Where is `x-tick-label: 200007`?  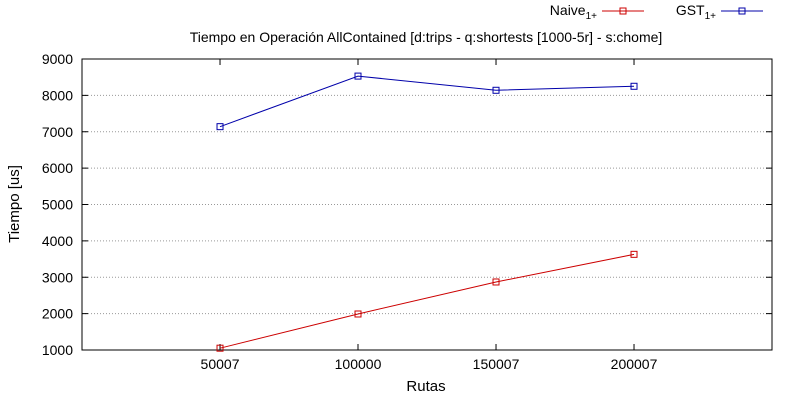 x-tick-label: 200007 is located at coordinates (634, 364).